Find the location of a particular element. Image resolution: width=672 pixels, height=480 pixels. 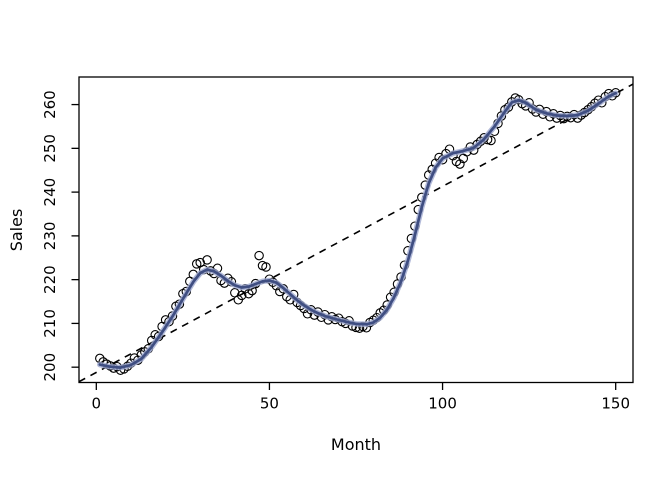

x-tick-label: 50 is located at coordinates (269, 404).